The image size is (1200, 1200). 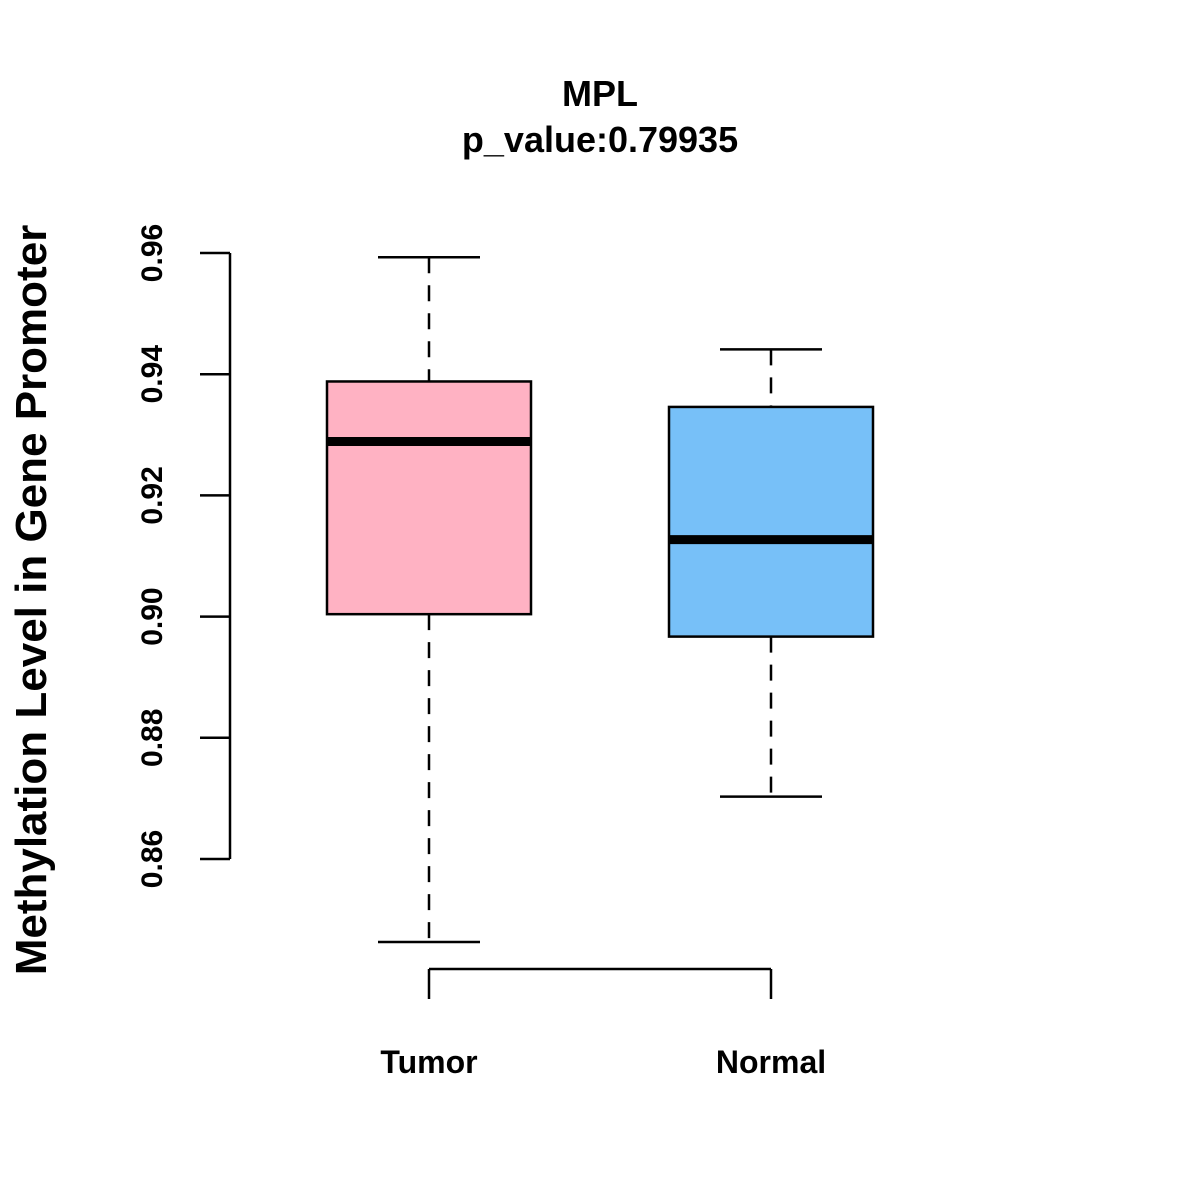 I want to click on y-tick-label: 0.88, so click(x=152, y=738).